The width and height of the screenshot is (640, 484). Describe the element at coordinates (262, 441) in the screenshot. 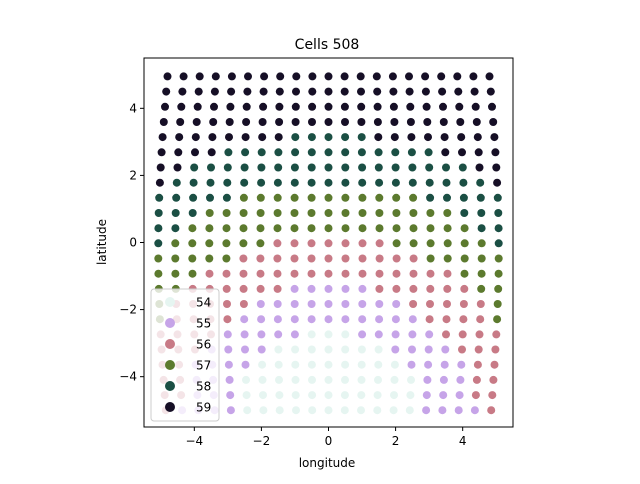

I see `x-tick-label: −2` at that location.